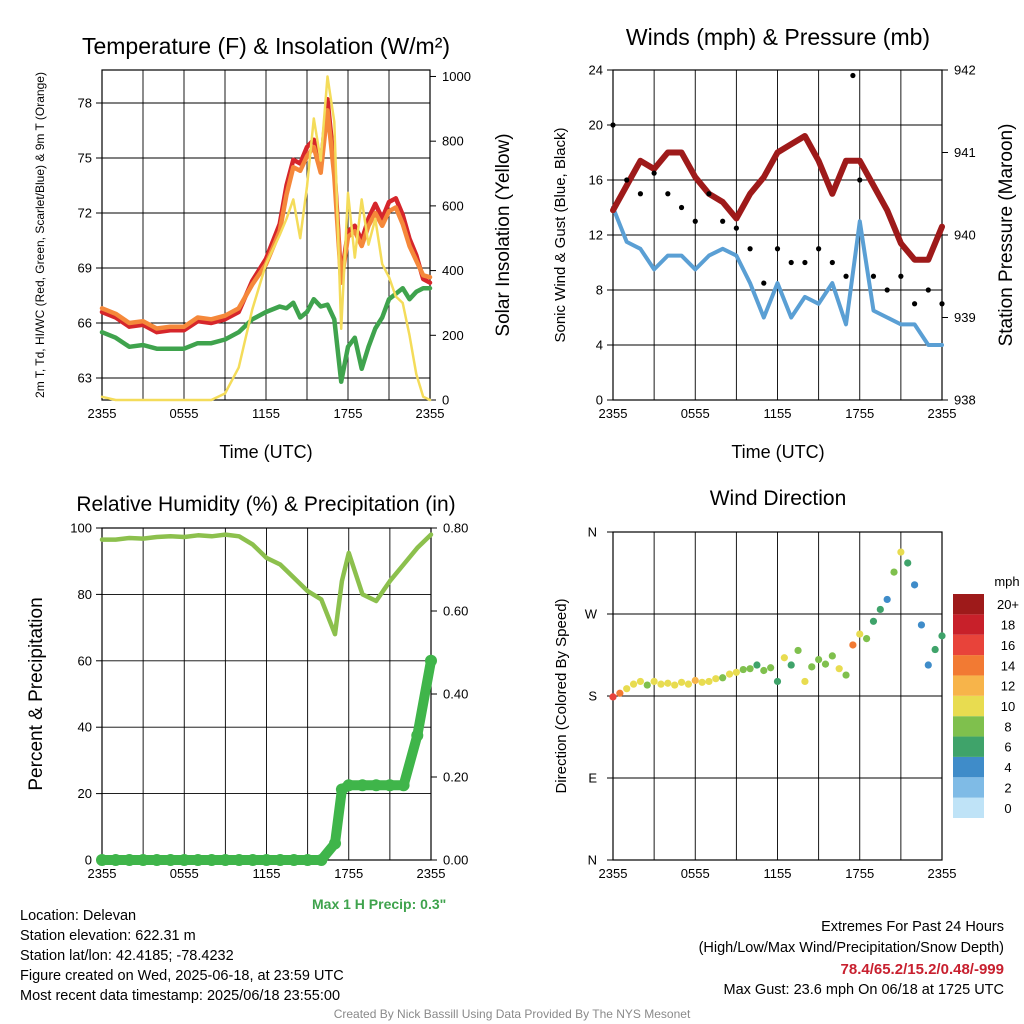 The height and width of the screenshot is (1024, 1024). I want to click on y-tick-label: 80, so click(85, 594).